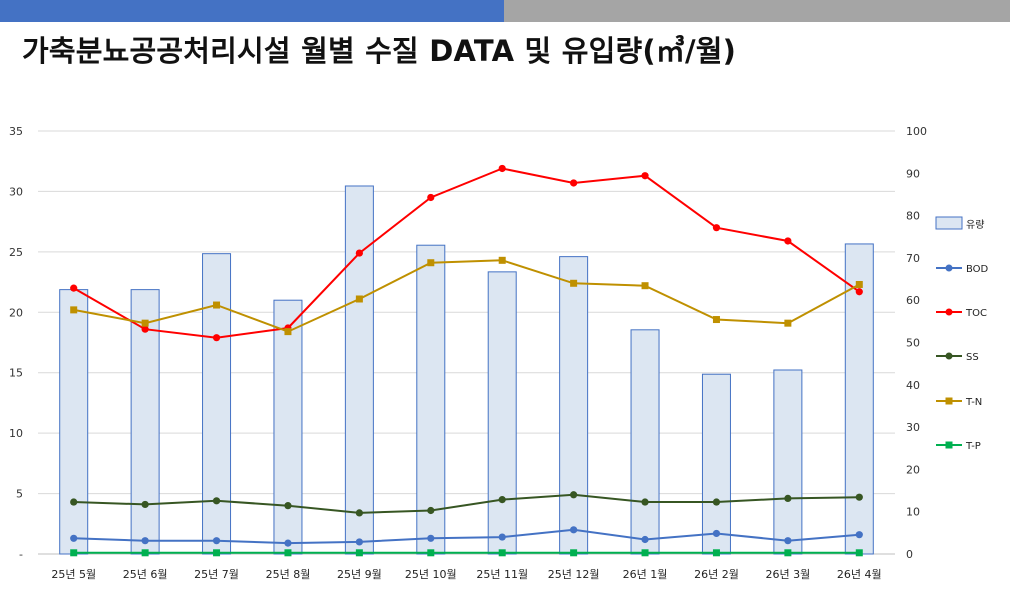 The width and height of the screenshot is (1010, 609). What do you see at coordinates (16, 433) in the screenshot?
I see `y-left-tick-label: 10` at bounding box center [16, 433].